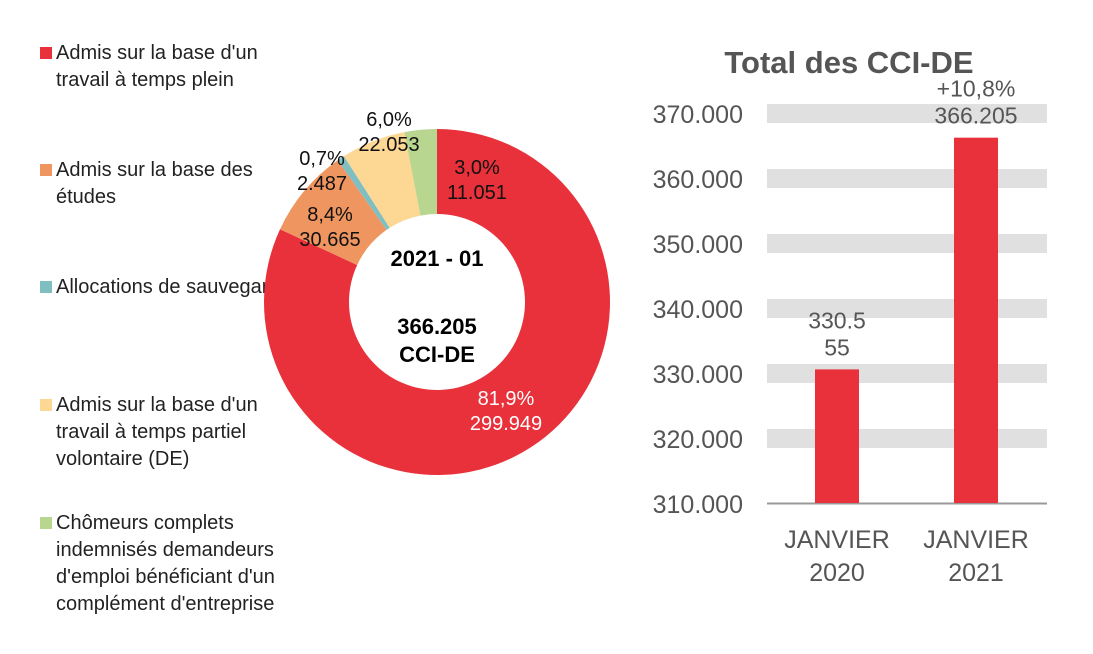 This screenshot has width=1093, height=654. What do you see at coordinates (437, 354) in the screenshot?
I see `donut-center-unit: CCI-DE` at bounding box center [437, 354].